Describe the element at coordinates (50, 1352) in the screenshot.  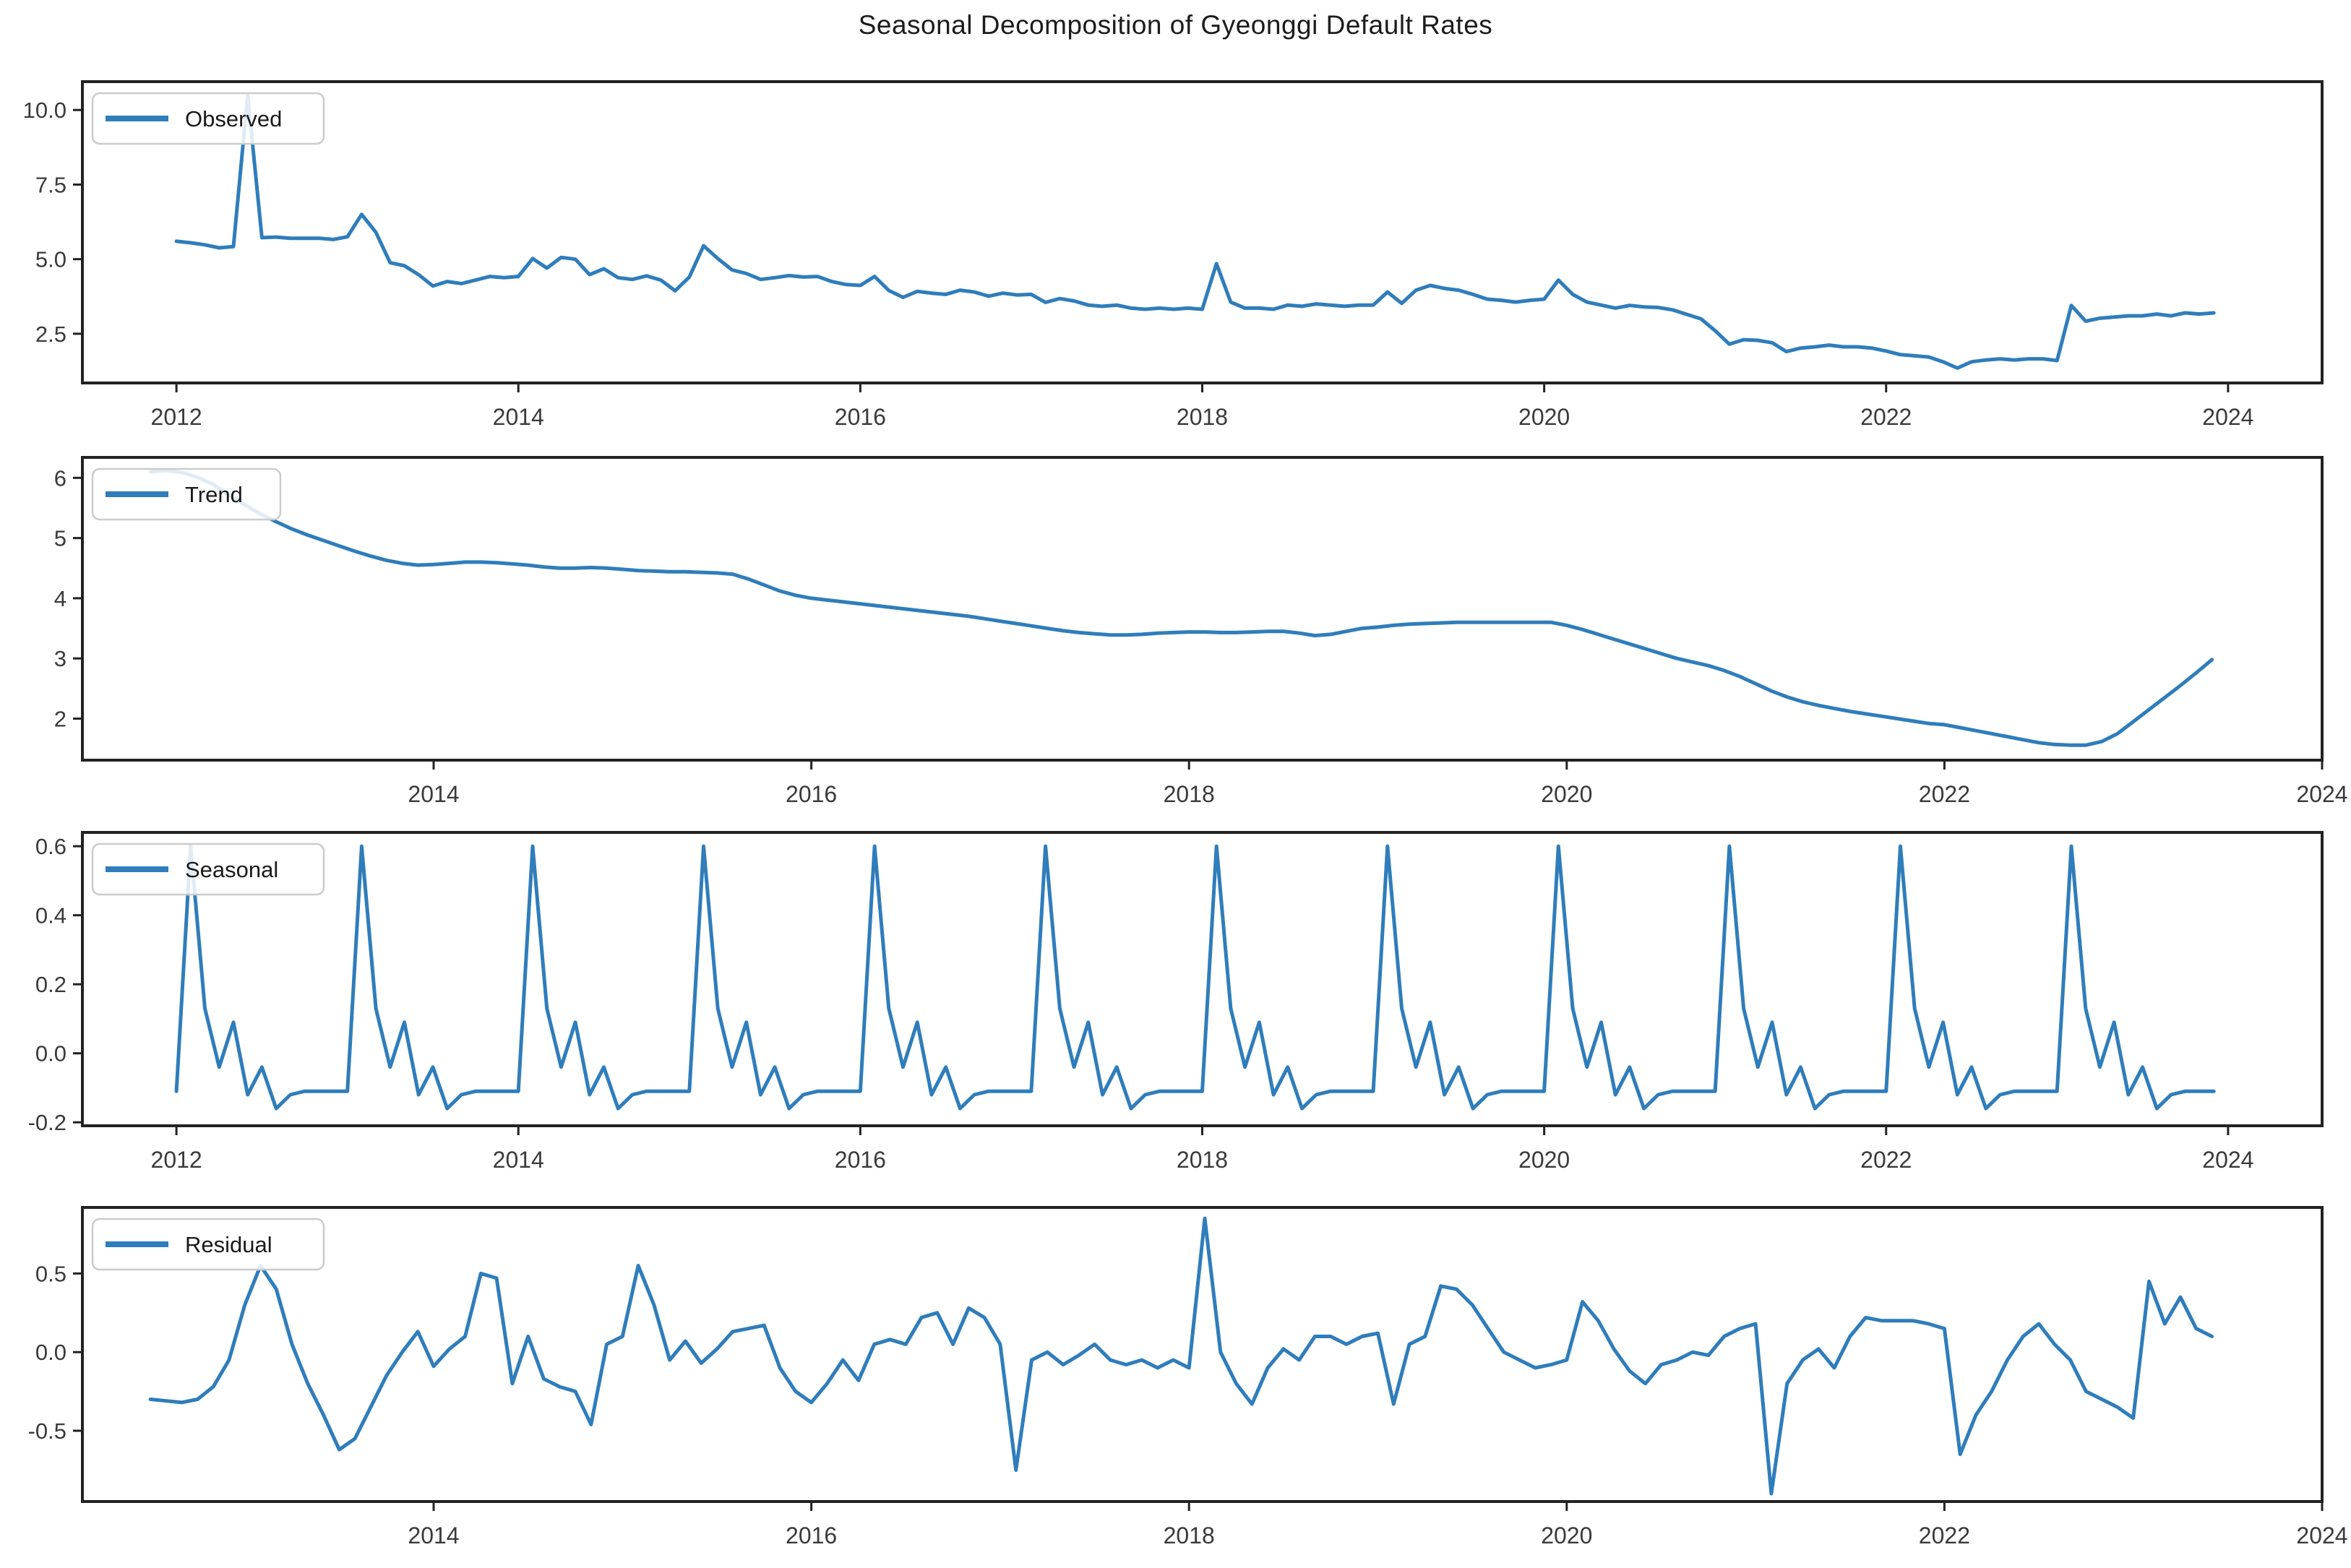
I see `residual-y-tick-label: 0.0` at that location.